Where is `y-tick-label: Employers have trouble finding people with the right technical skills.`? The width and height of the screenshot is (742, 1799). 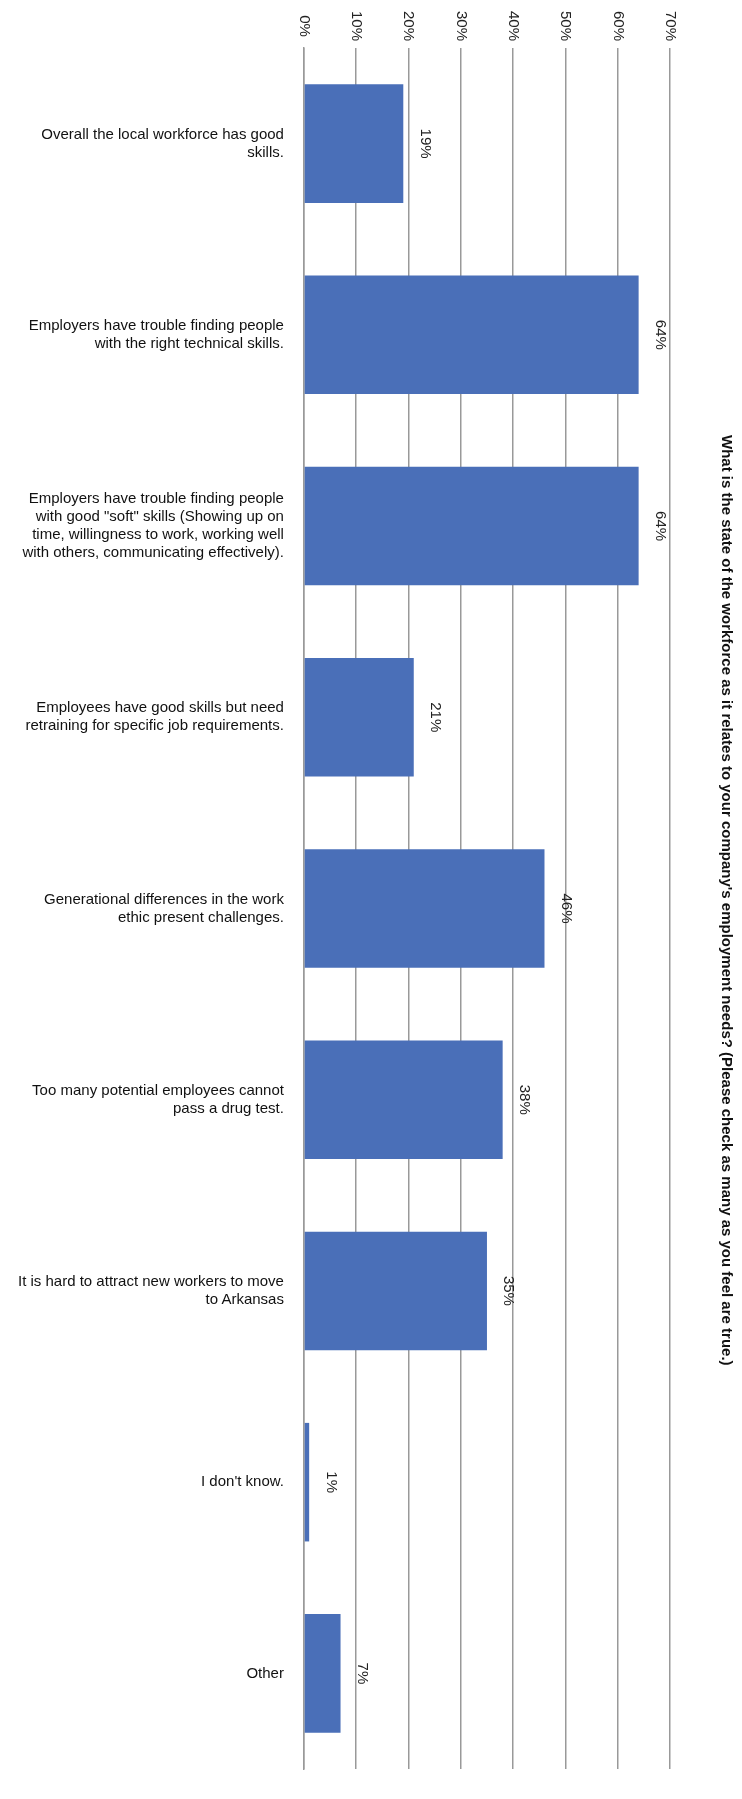 y-tick-label: Employers have trouble finding people with the right technical skills. is located at coordinates (156, 333).